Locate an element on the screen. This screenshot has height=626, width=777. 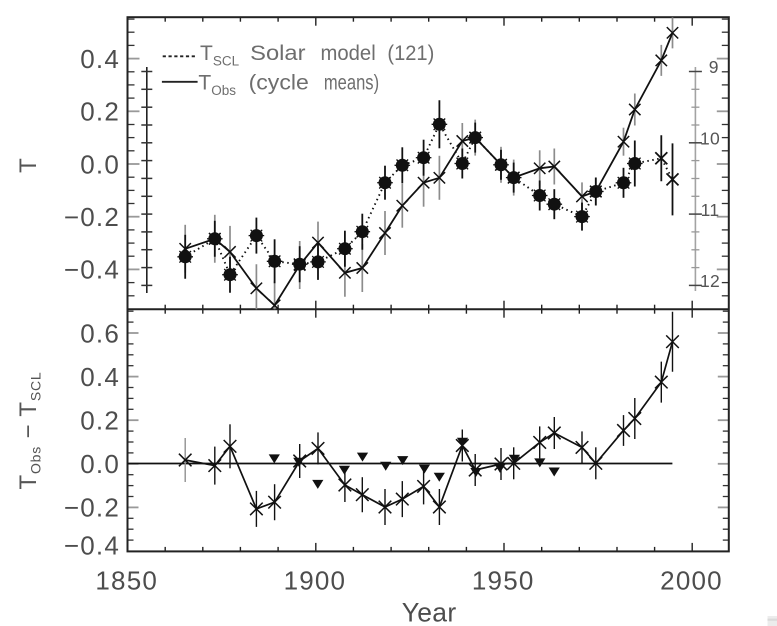
svg-text: 9 is located at coordinates (714, 67).